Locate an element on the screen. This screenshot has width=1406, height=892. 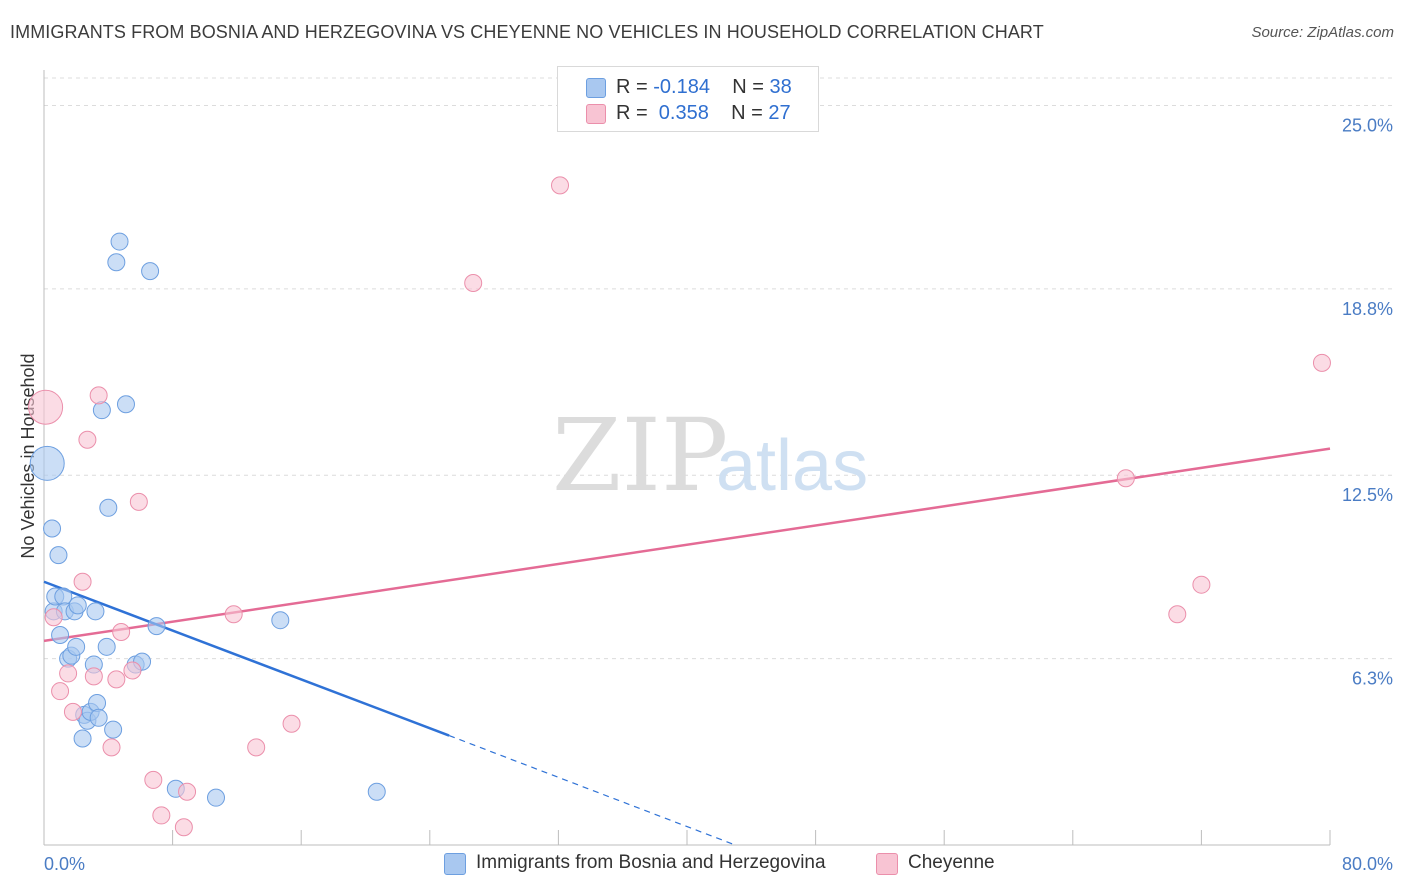
x-tick-label-max: 80.0% is located at coordinates (1367, 864).